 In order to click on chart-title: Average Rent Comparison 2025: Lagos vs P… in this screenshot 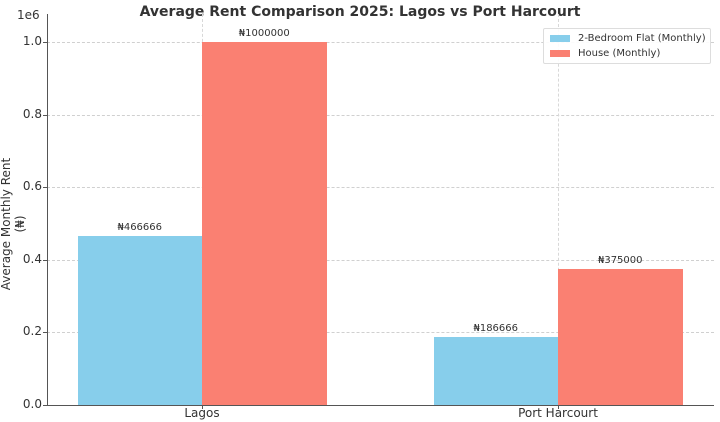, I will do `click(360, 12)`.